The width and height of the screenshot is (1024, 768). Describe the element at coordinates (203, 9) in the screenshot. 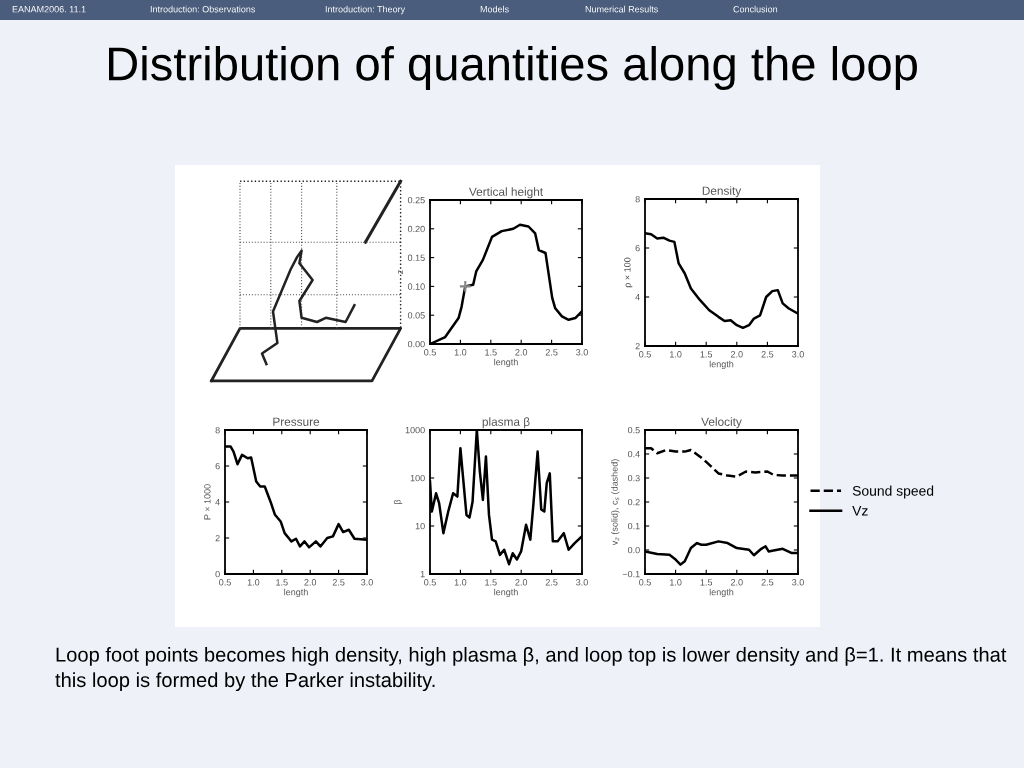

I see `text: Introduction: Observations` at that location.